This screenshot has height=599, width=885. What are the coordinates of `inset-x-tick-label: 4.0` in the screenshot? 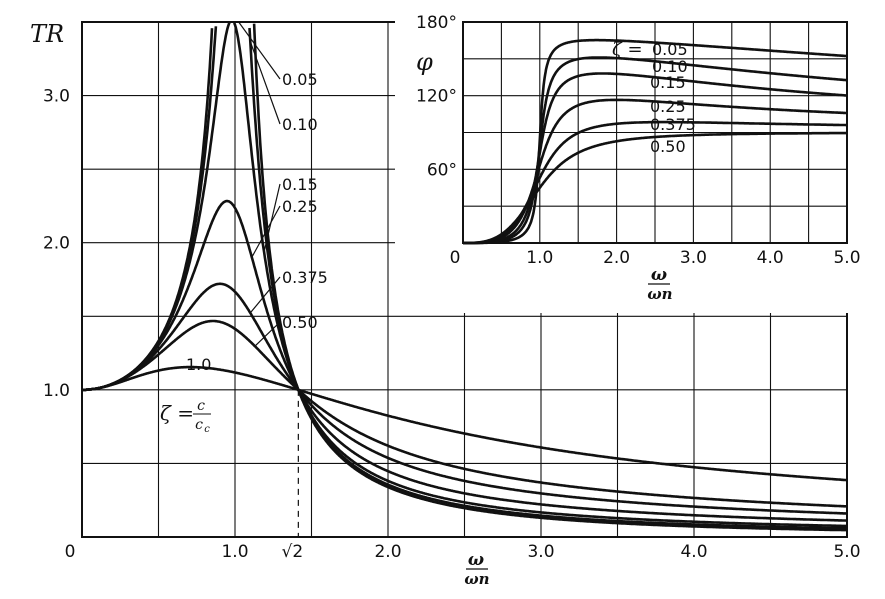 It's located at (770, 258).